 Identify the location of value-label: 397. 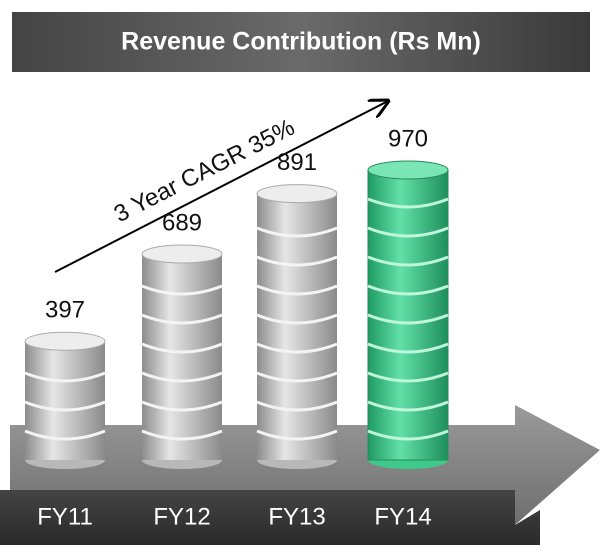
(65, 310).